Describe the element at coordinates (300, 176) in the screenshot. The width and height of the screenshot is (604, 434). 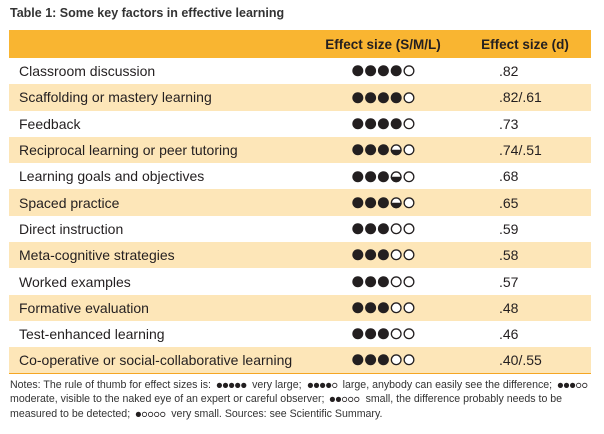
I see `table-row: Learning goals and objectives .68` at that location.